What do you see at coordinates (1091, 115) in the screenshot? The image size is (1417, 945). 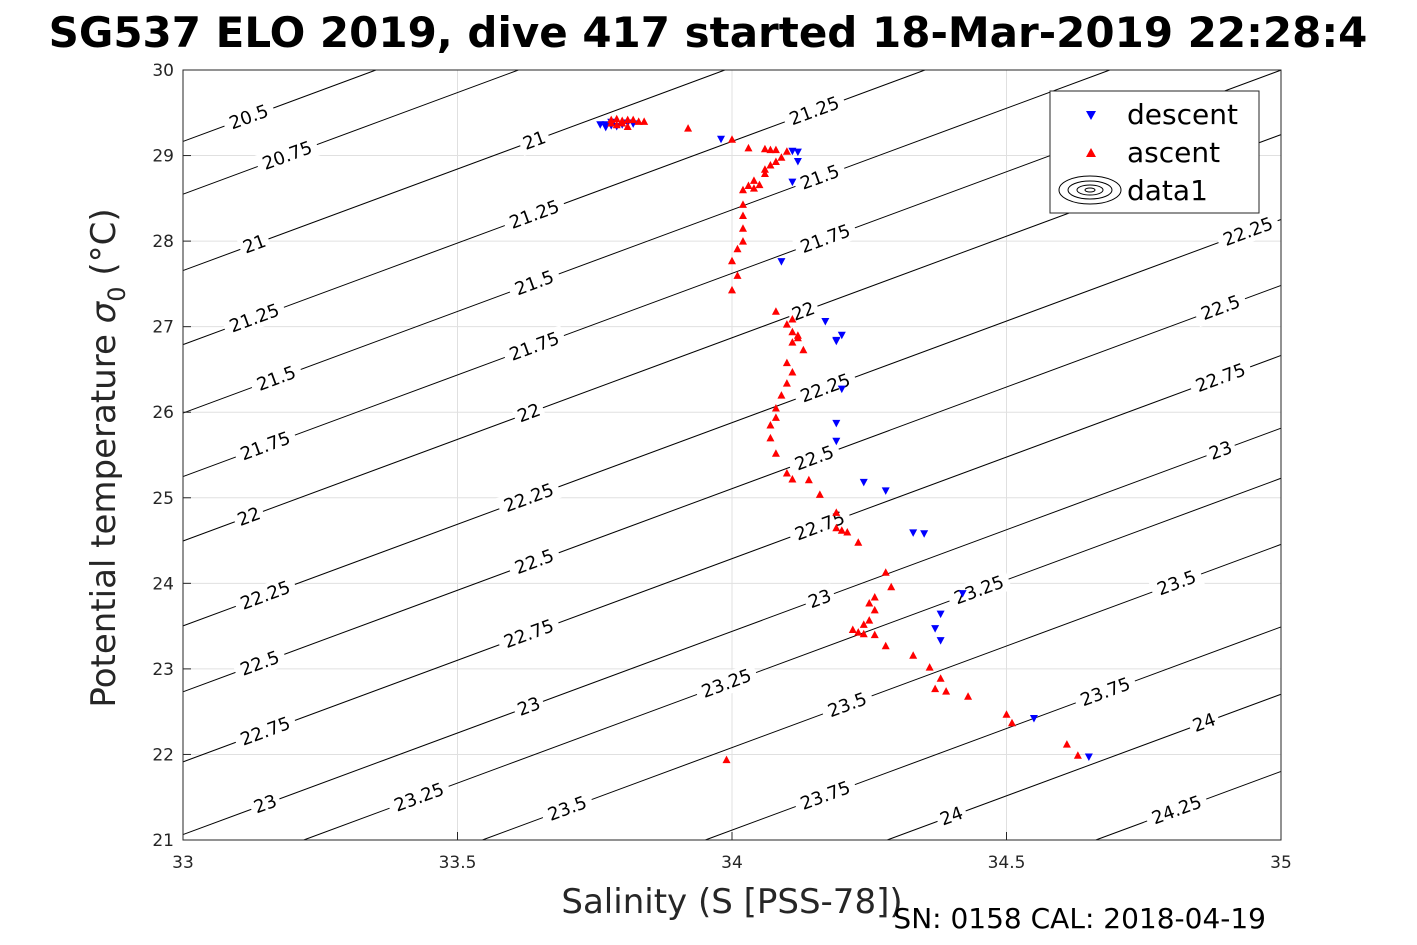 I see `legend-descent-marker` at bounding box center [1091, 115].